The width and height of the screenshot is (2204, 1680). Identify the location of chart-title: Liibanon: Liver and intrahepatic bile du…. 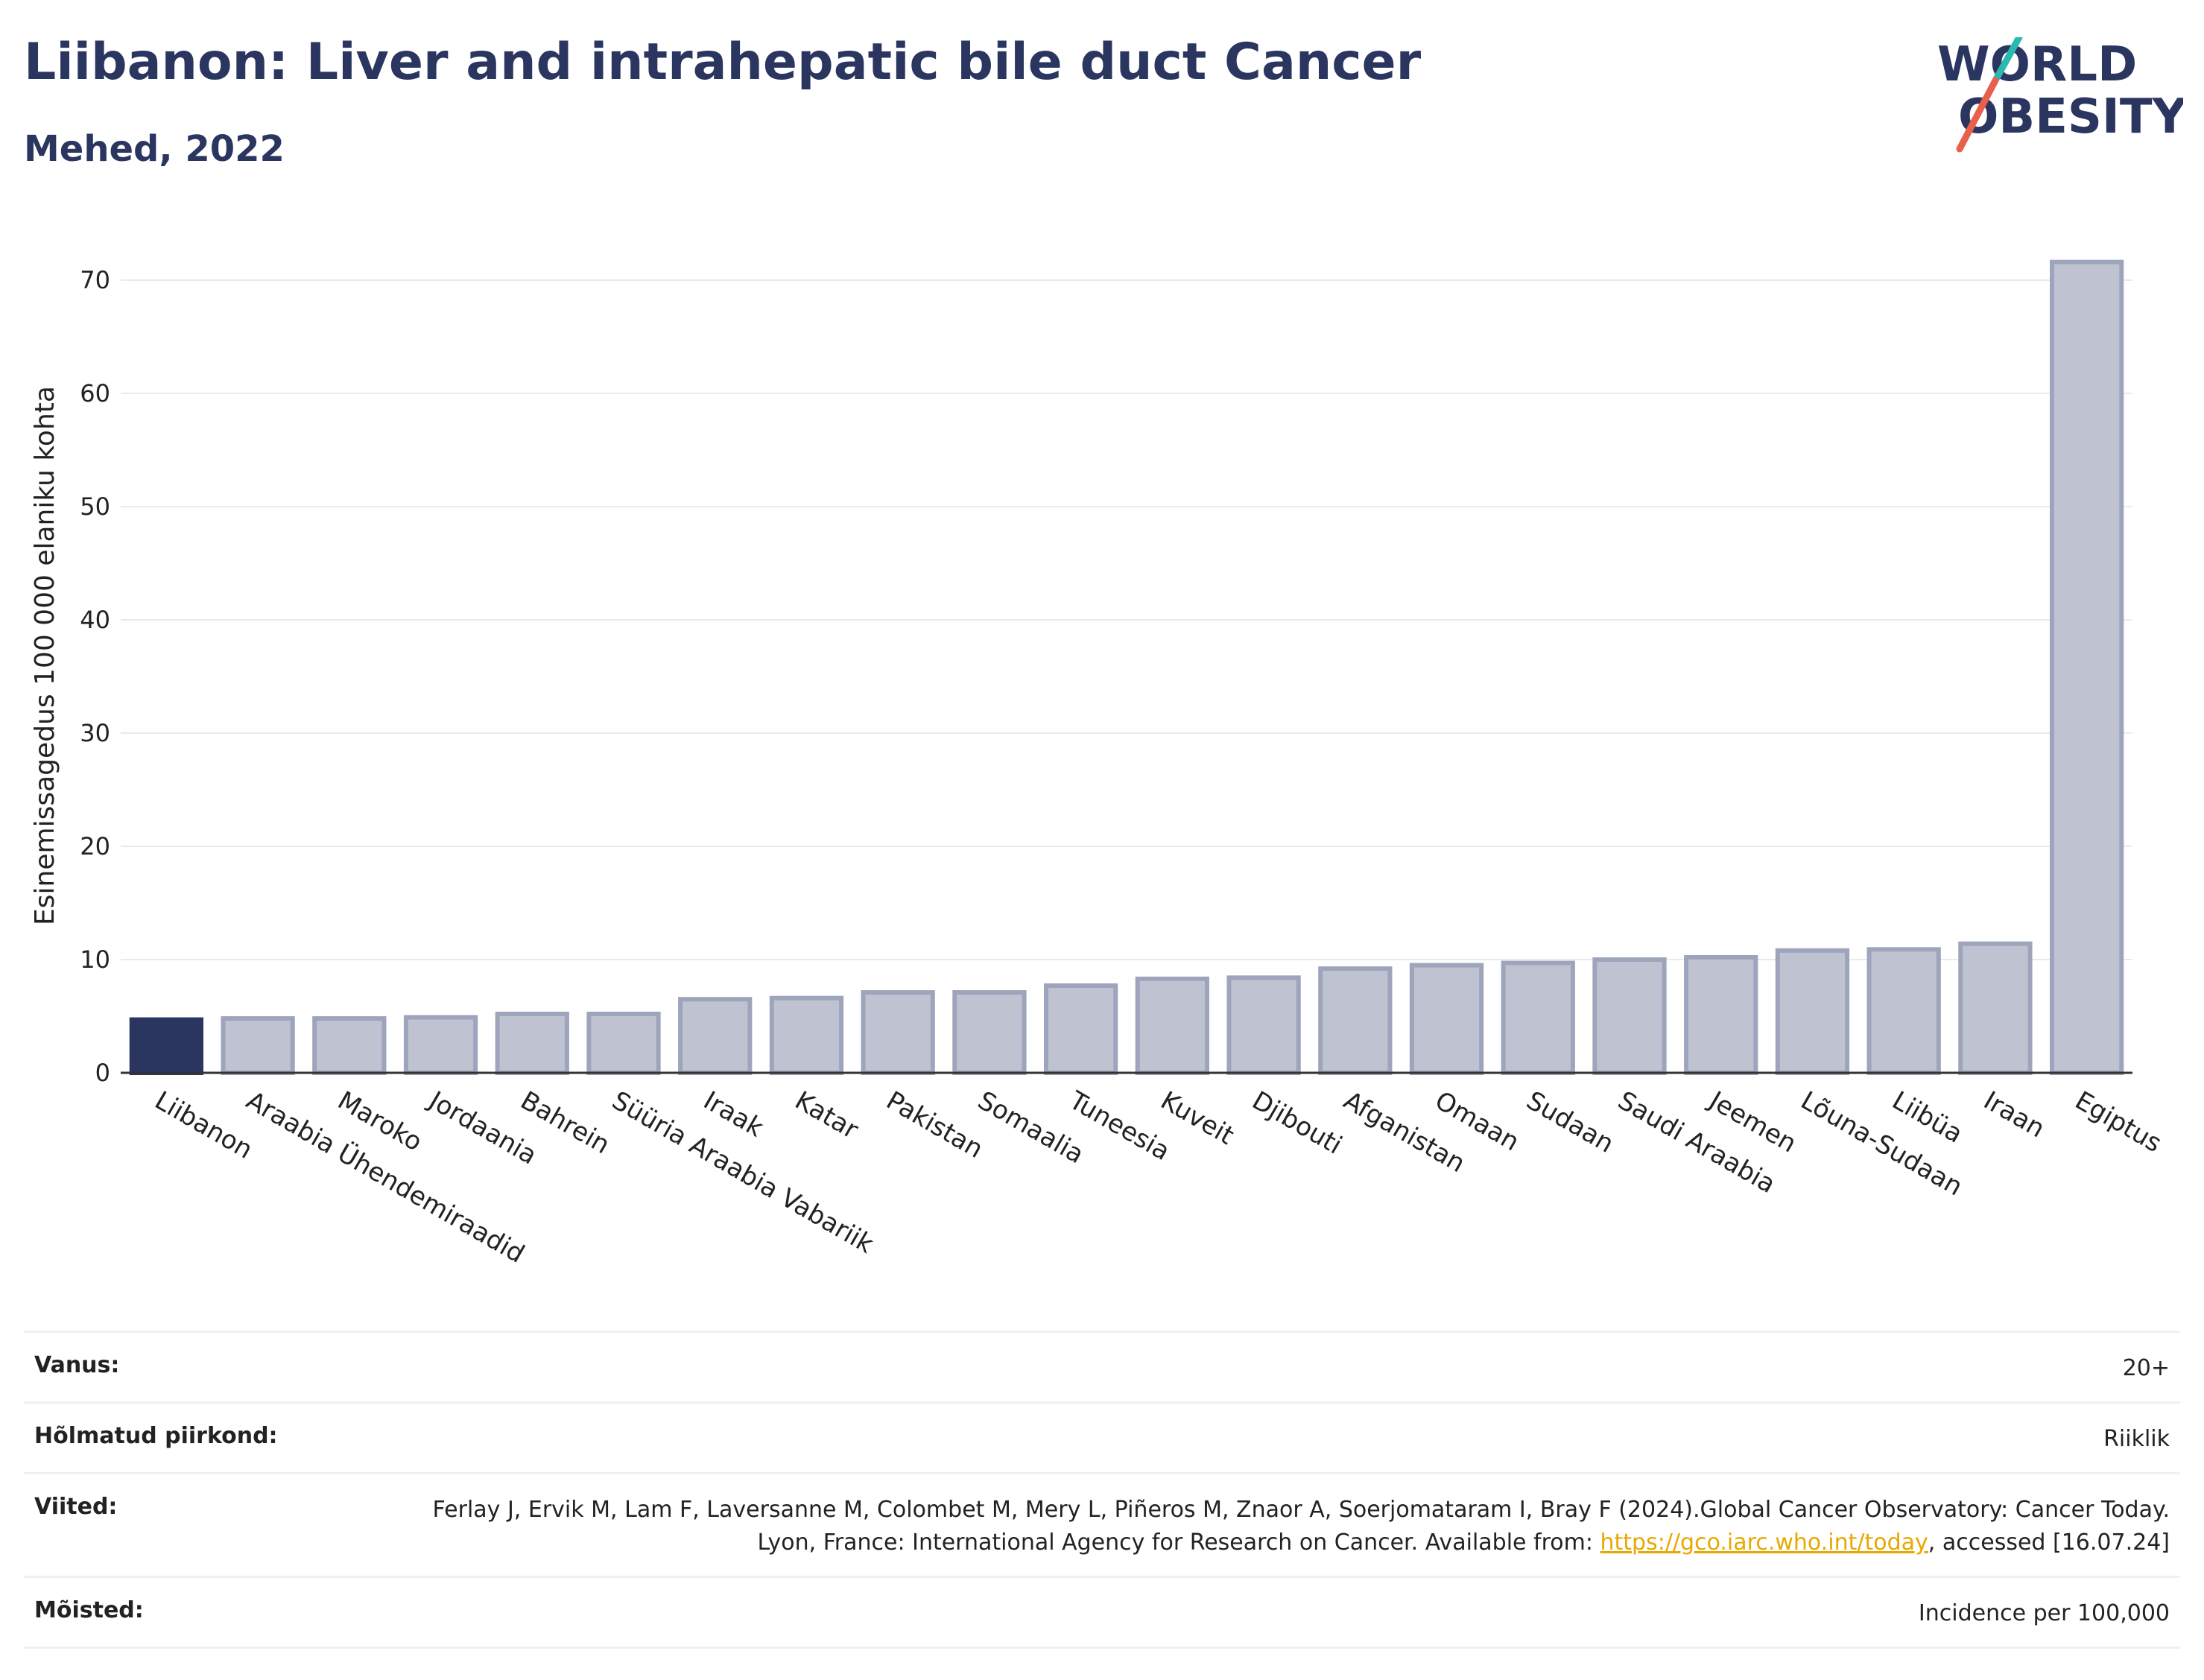
(723, 62).